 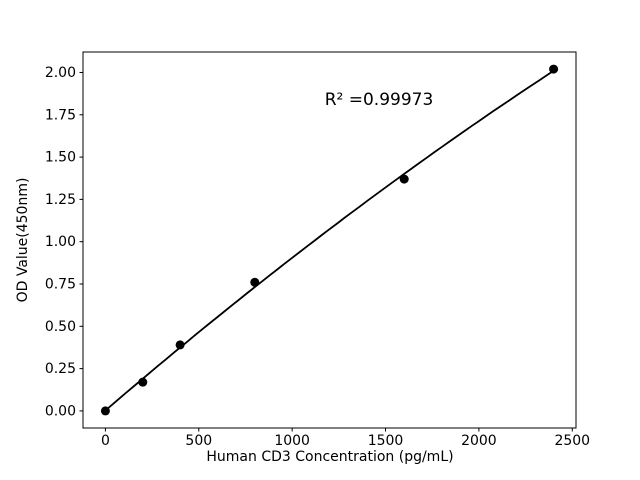 I want to click on y-tick-label: 0.25, so click(x=60, y=369).